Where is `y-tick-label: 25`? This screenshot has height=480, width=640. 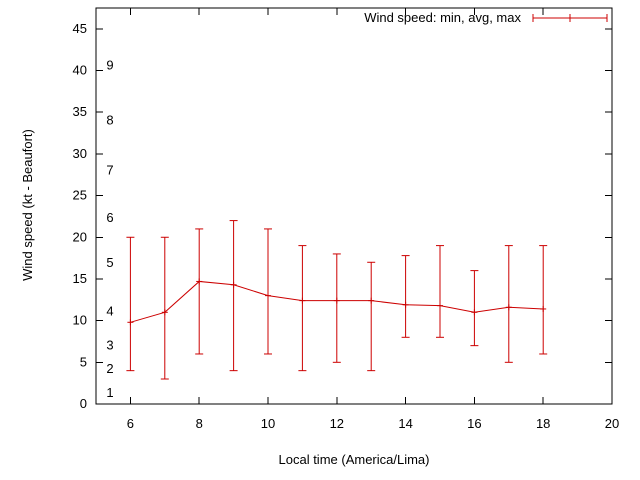 y-tick-label: 25 is located at coordinates (80, 195).